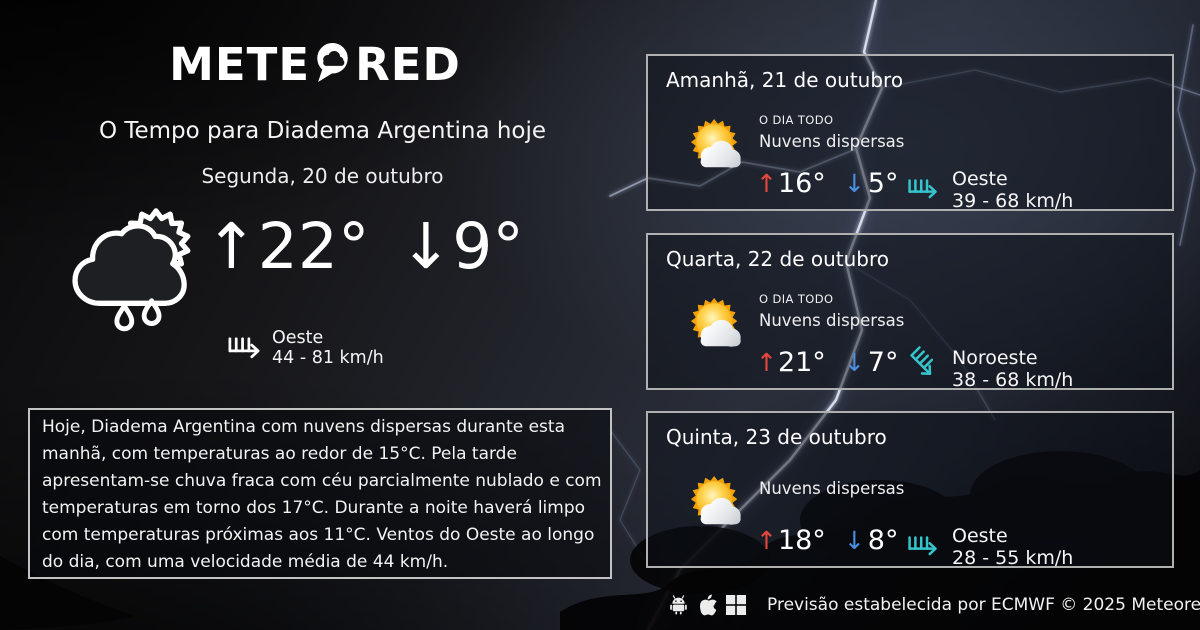 The width and height of the screenshot is (1200, 630). Describe the element at coordinates (827, 184) in the screenshot. I see `forecast-temperatures: ↑ 16° ↓ 5°` at that location.